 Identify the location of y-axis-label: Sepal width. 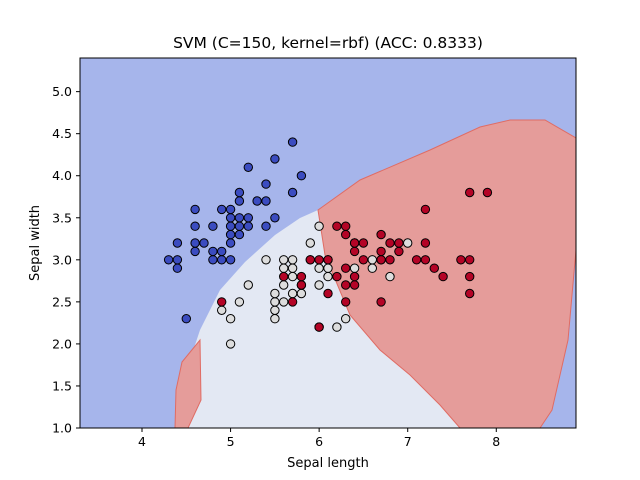
(35, 243).